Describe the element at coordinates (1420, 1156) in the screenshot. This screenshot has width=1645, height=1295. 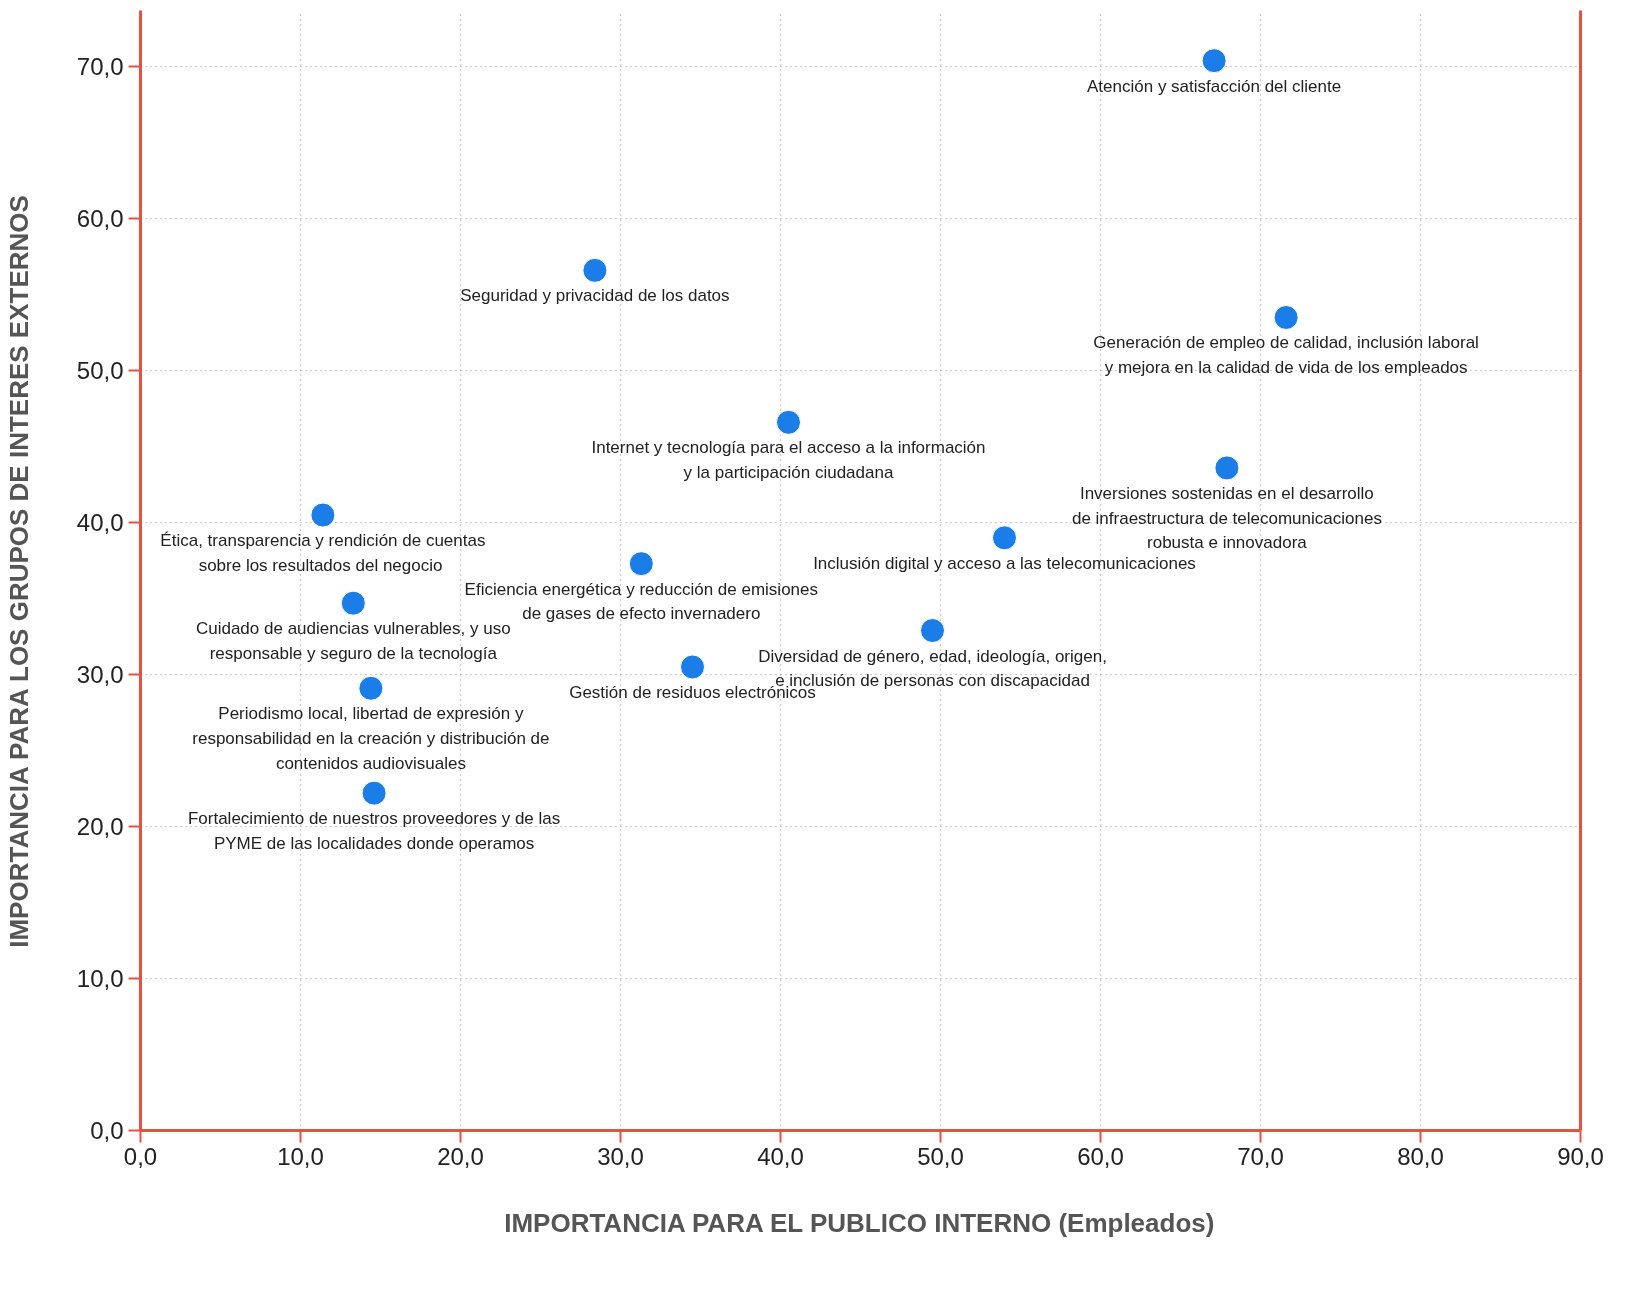
I see `x-tick-label: 80,0` at that location.